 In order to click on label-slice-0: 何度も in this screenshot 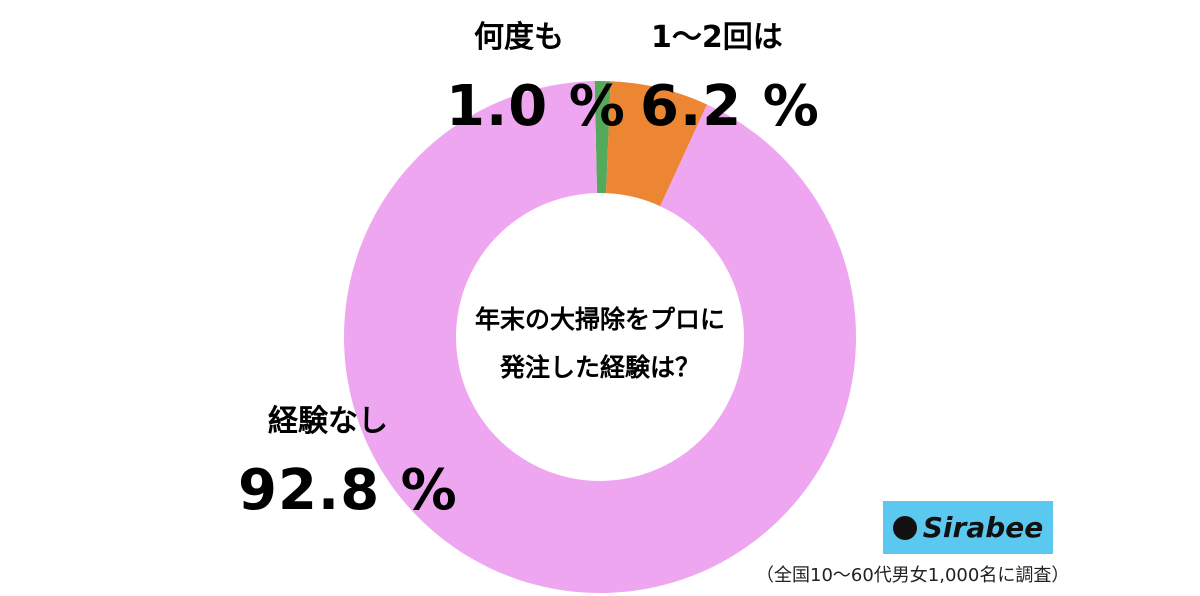, I will do `click(519, 37)`.